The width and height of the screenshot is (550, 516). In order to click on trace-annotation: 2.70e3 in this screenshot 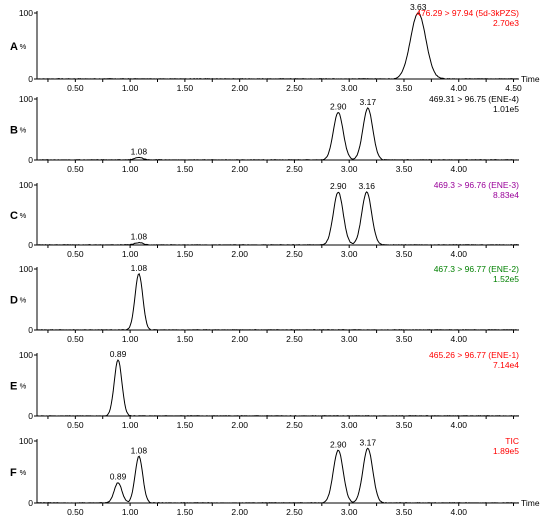, I will do `click(506, 23)`.